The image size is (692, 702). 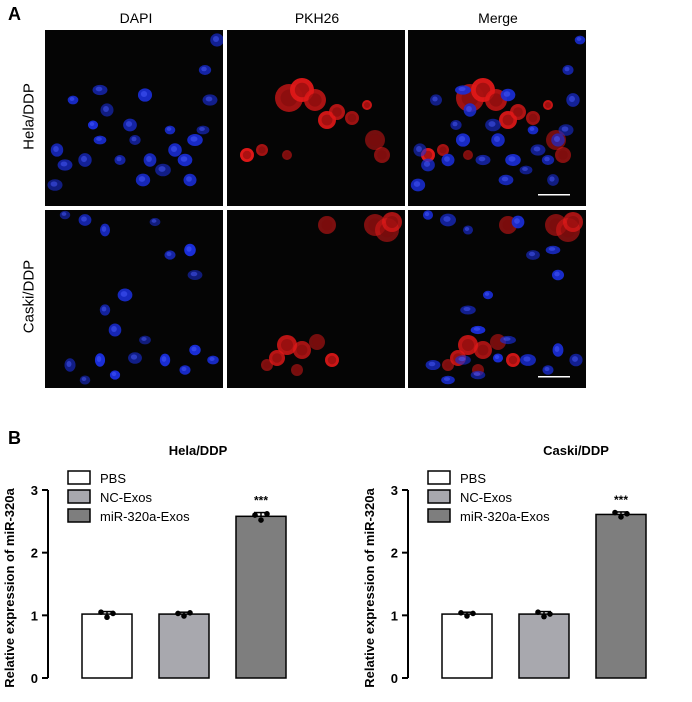 What do you see at coordinates (14, 438) in the screenshot?
I see `panel-b-label: B` at bounding box center [14, 438].